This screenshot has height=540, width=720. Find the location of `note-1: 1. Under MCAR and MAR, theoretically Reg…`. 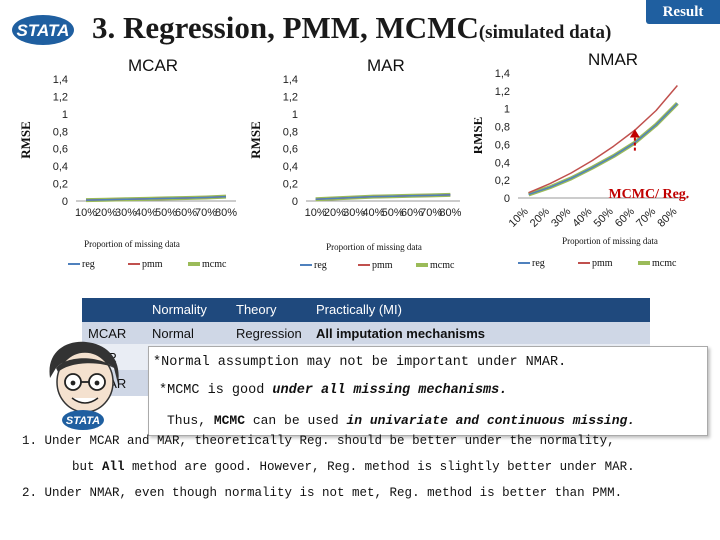

note-1: 1. Under MCAR and MAR, theoretically Reg… is located at coordinates (318, 441).